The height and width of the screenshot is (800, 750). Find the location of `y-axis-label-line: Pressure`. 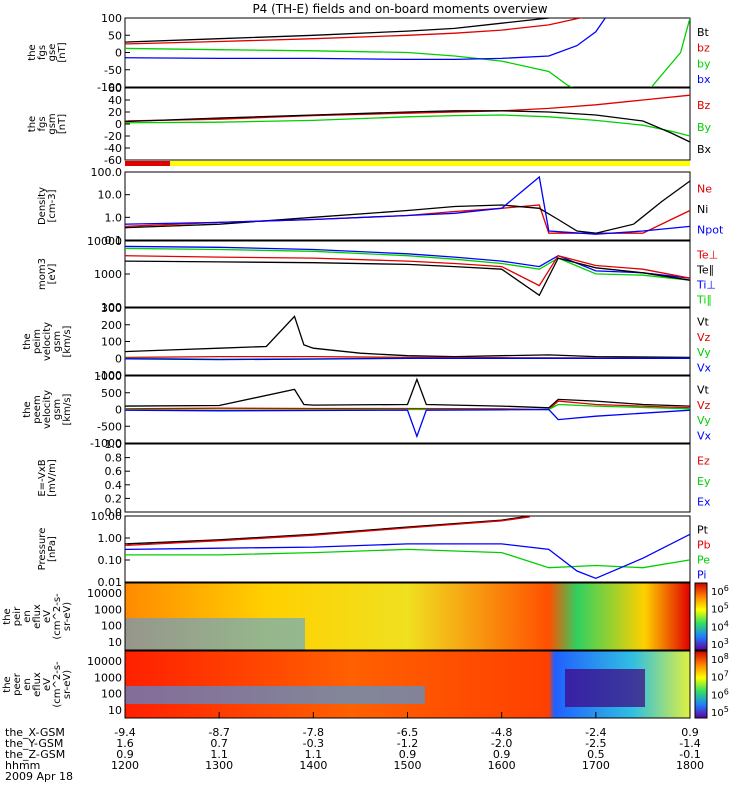

y-axis-label-line: Pressure is located at coordinates (42, 549).